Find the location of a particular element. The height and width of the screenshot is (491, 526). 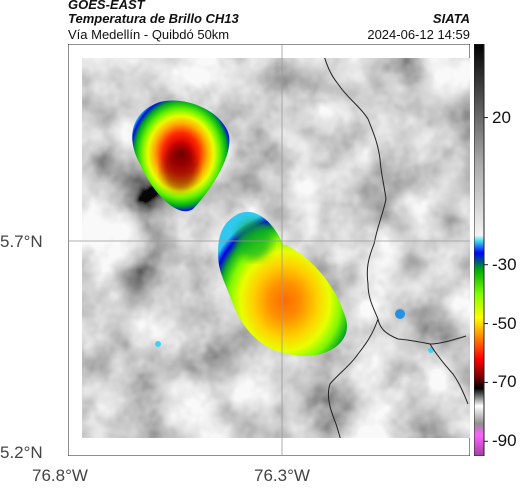

colorbar-body is located at coordinates (479, 250).